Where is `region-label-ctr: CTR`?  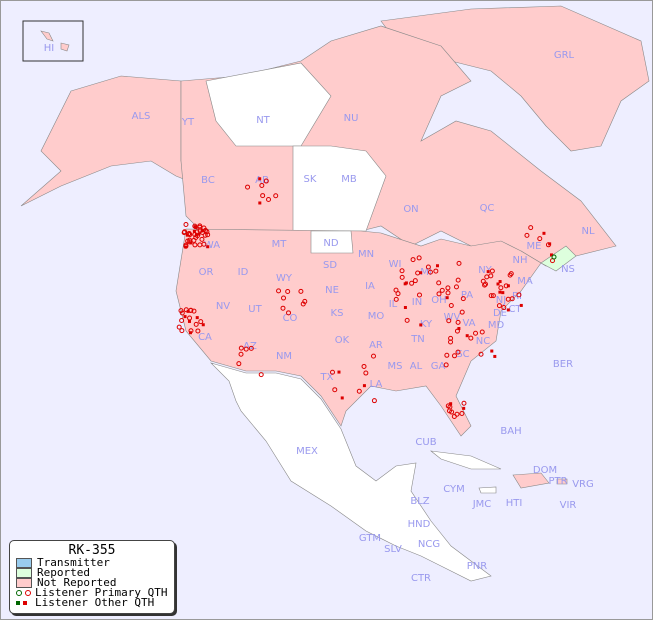 region-label-ctr: CTR is located at coordinates (421, 578).